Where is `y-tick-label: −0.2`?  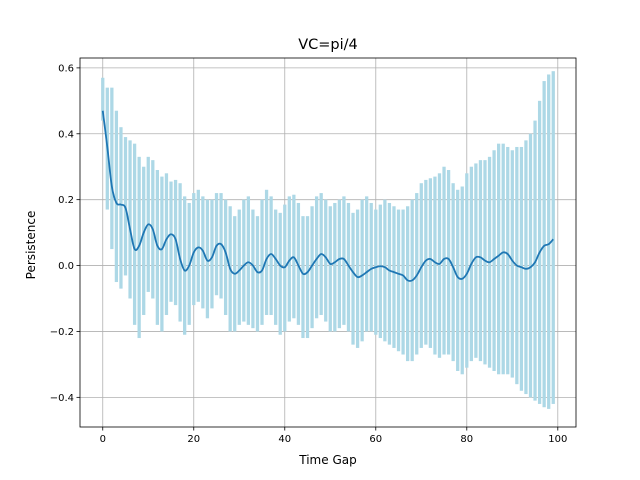 y-tick-label: −0.2 is located at coordinates (62, 332).